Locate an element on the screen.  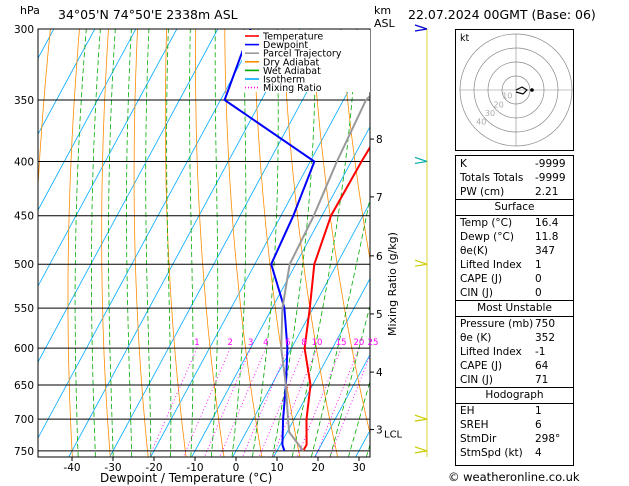
table-row: StmSpd (kt) 4 is located at coordinates (514, 453).